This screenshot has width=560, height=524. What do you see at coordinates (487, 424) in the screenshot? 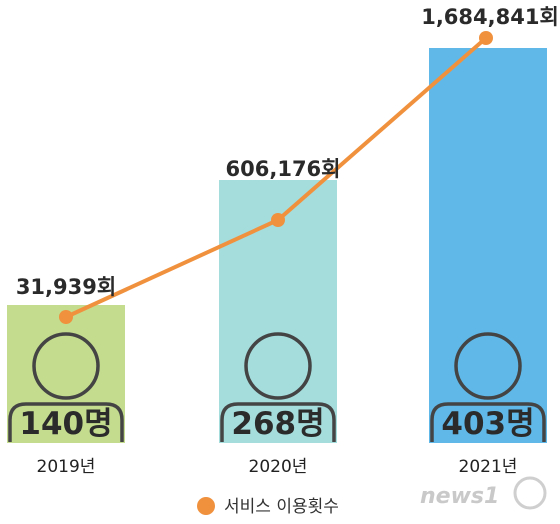
I see `user-count-label: 403명` at bounding box center [487, 424].